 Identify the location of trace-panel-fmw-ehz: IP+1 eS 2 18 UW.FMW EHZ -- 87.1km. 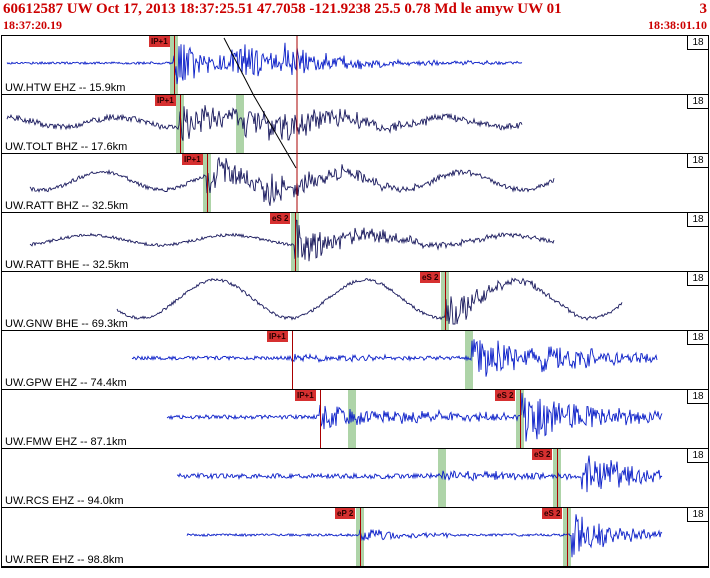
(355, 419).